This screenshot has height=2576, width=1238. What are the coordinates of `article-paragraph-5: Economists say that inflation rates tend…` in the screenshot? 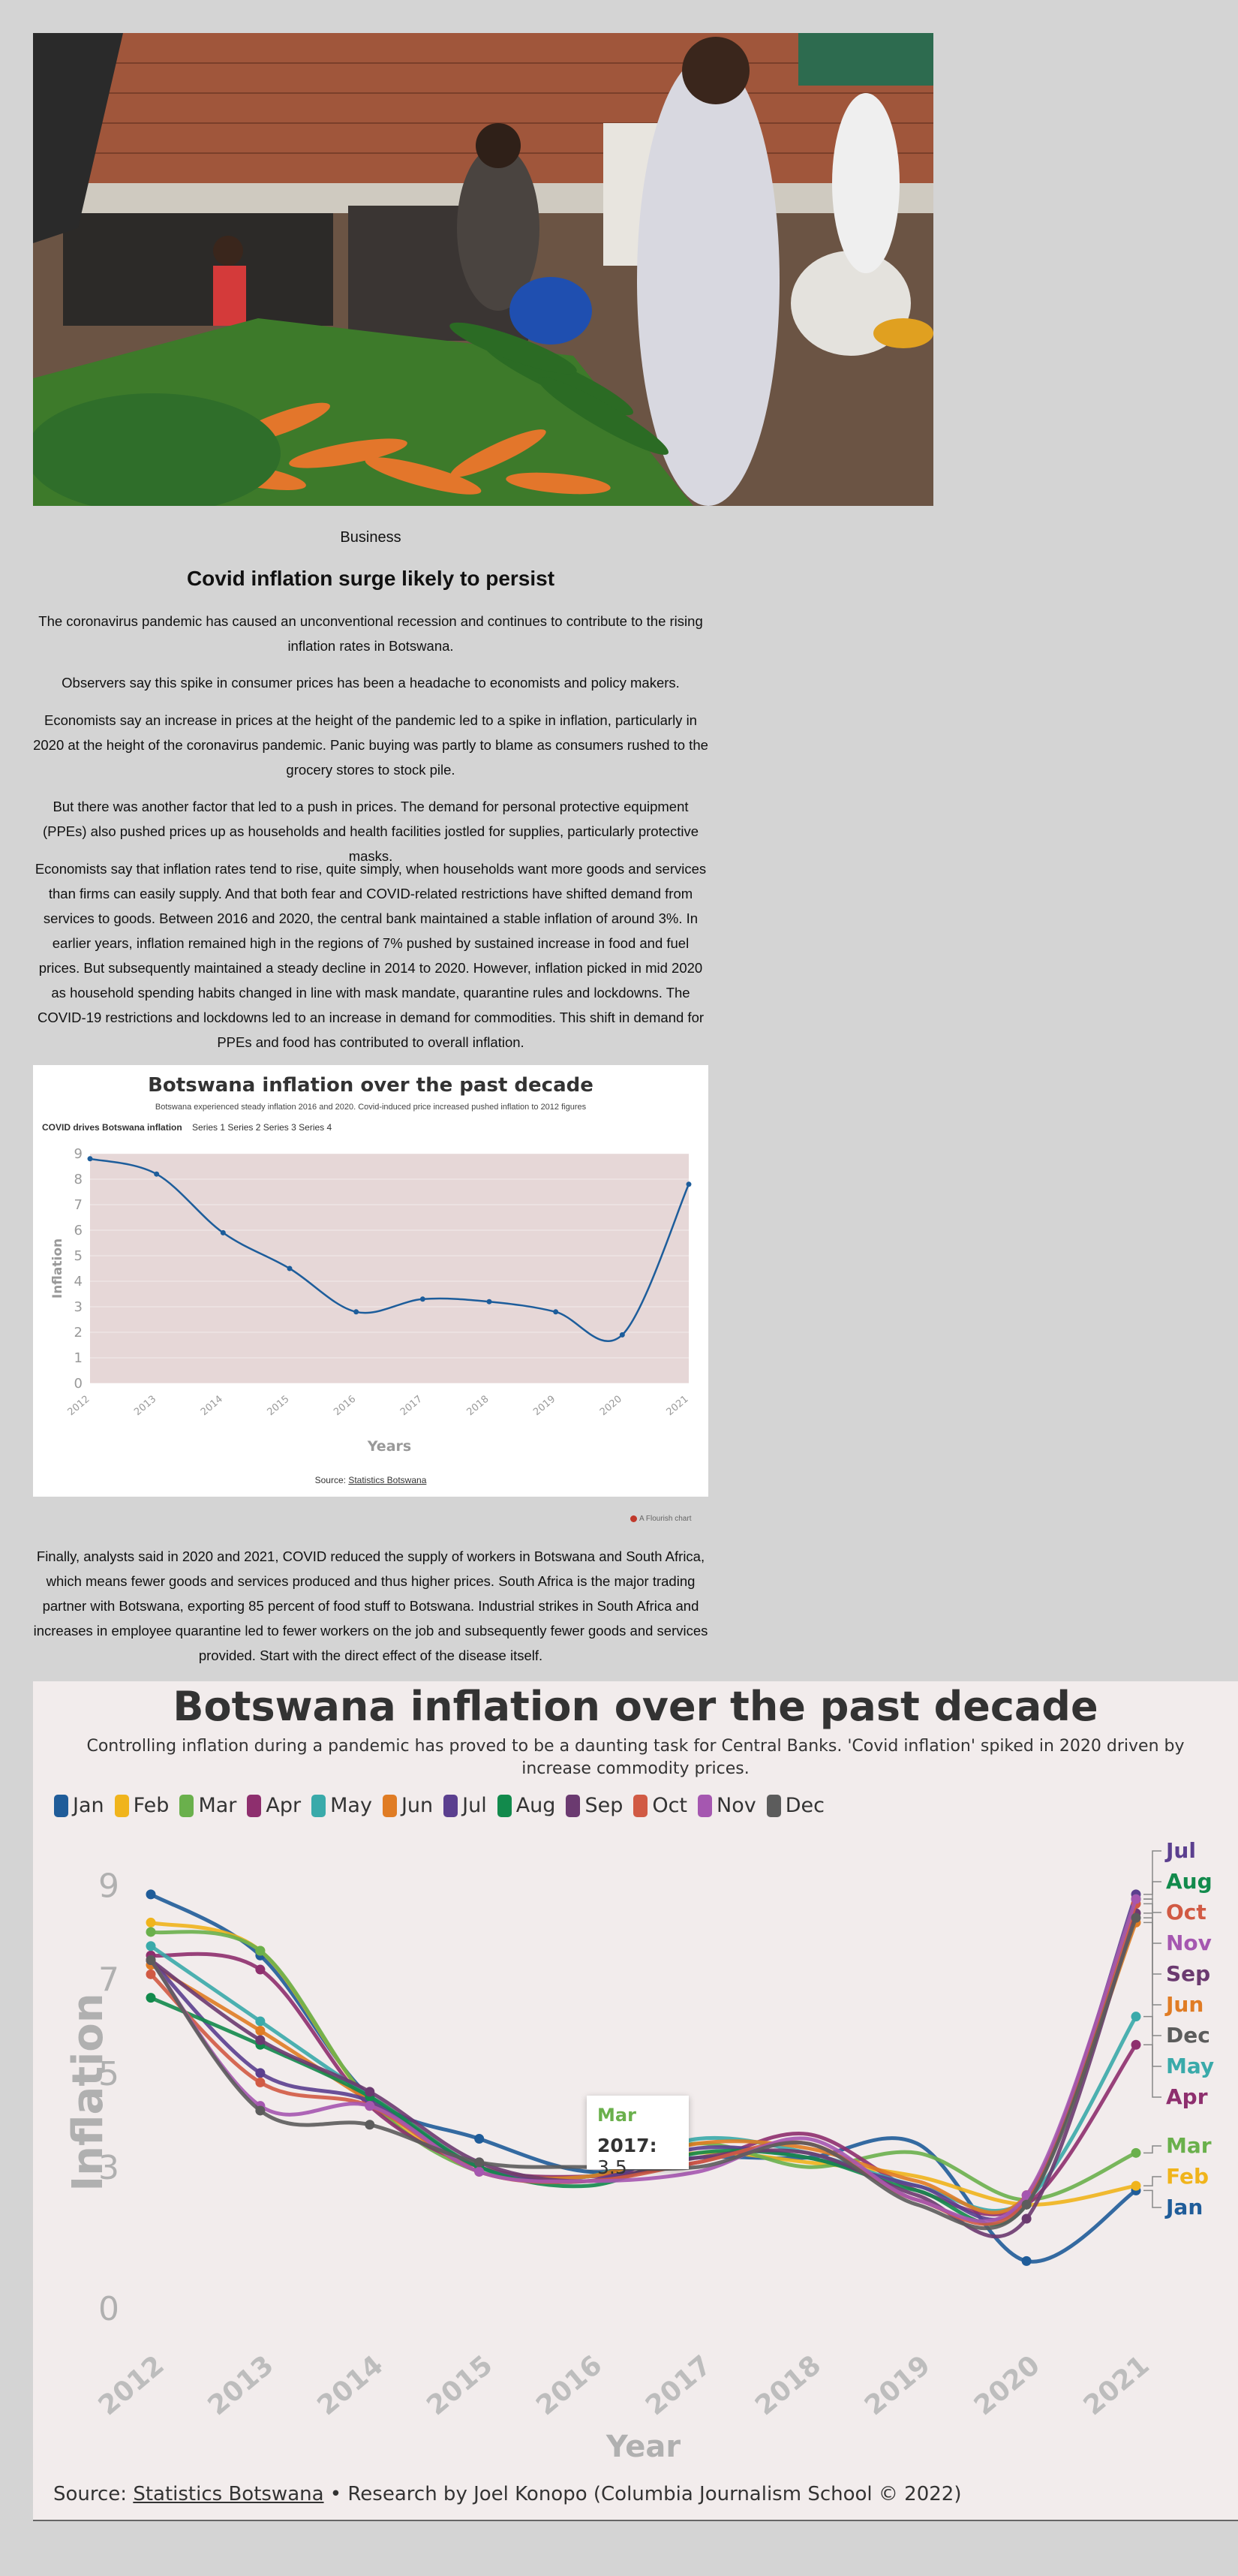 It's located at (371, 956).